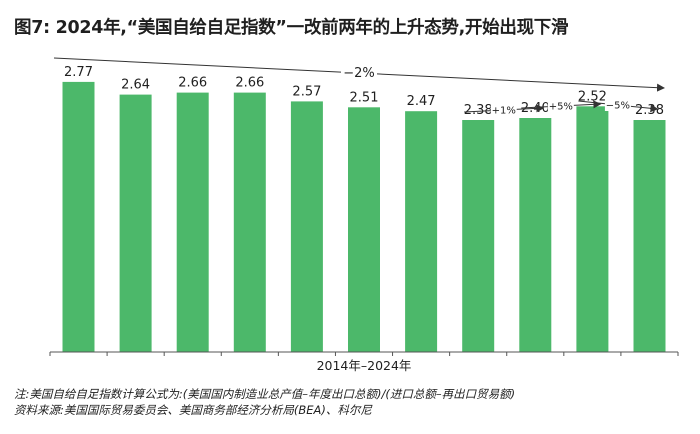 The height and width of the screenshot is (434, 700). Describe the element at coordinates (359, 87) in the screenshot. I see `annotations-layer: −2% +1% +5% −5%` at that location.